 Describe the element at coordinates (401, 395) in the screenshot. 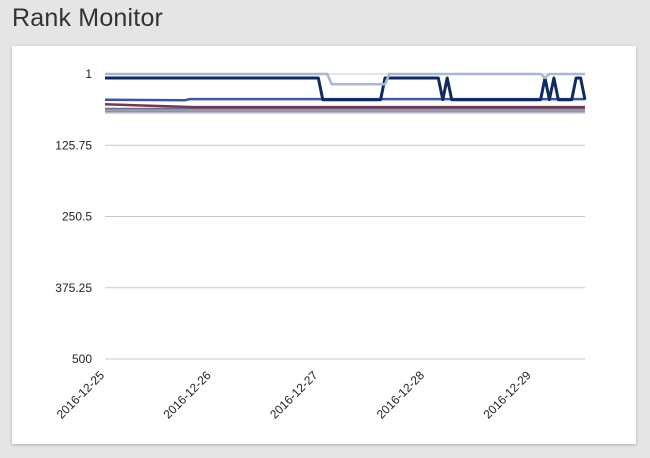

I see `x-tick-label: 2016-12-28` at that location.